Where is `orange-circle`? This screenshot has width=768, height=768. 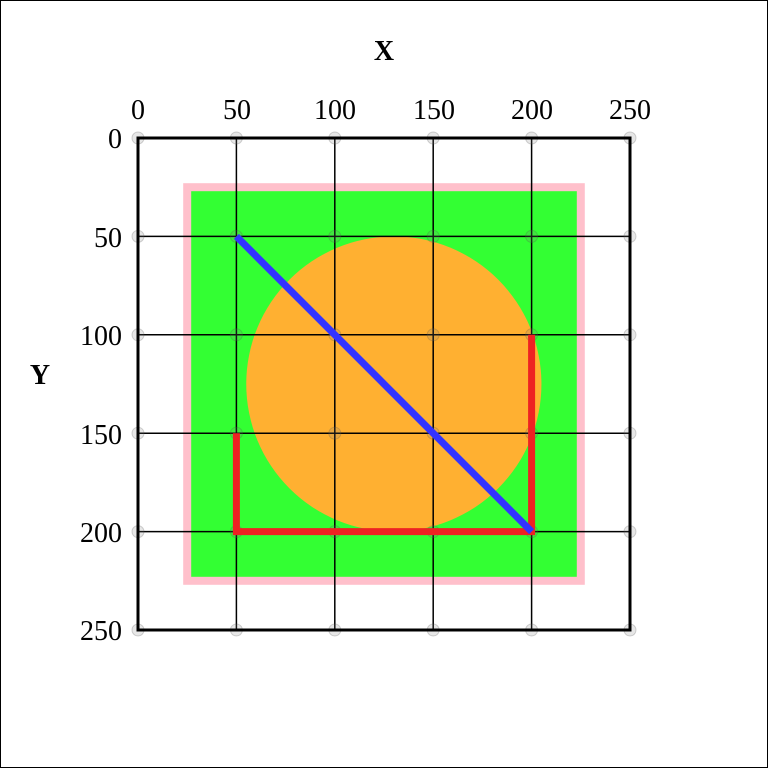
orange-circle is located at coordinates (394, 384).